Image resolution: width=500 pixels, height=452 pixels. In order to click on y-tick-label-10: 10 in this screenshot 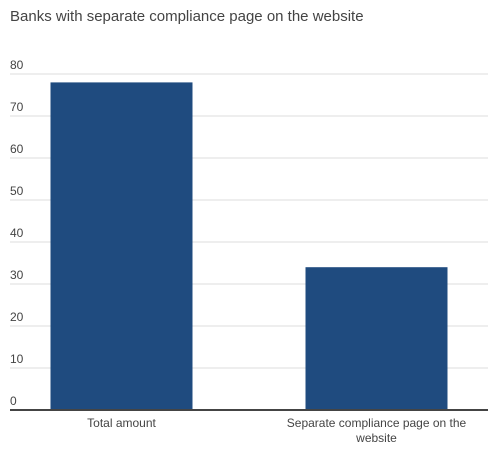, I will do `click(17, 359)`.